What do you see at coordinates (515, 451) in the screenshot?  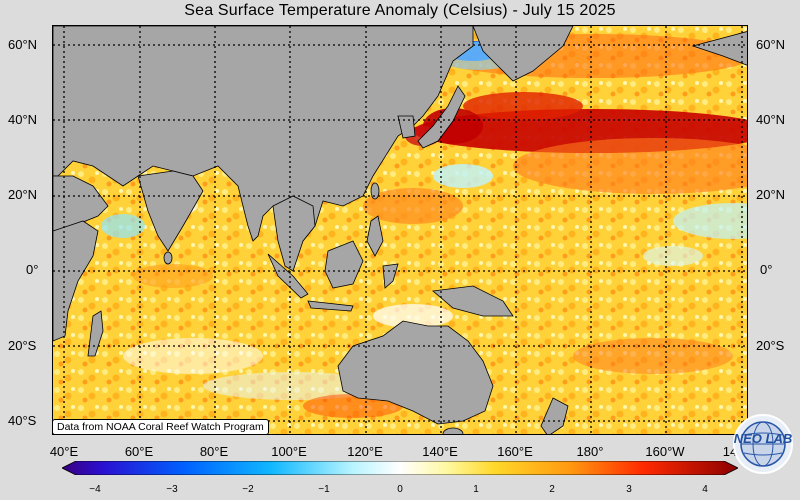 I see `lon-label-160e: 160°E` at bounding box center [515, 451].